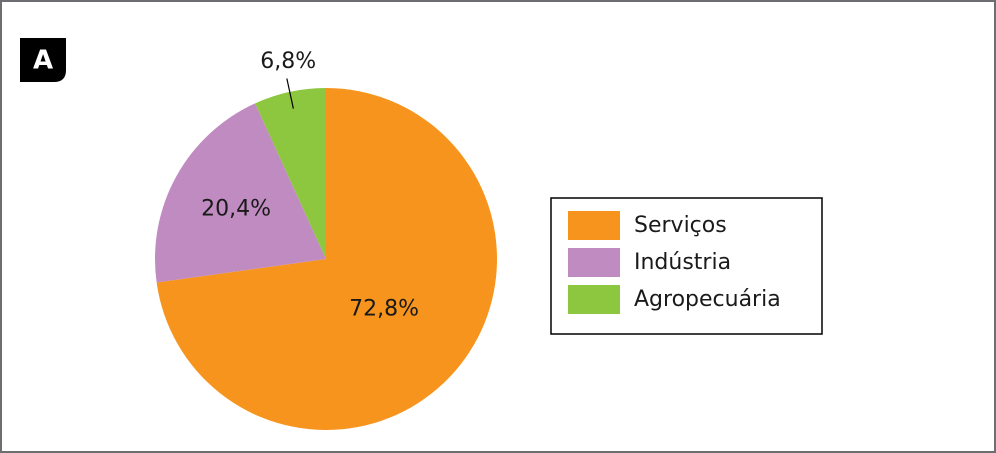 Image resolution: width=996 pixels, height=453 pixels. Describe the element at coordinates (236, 209) in the screenshot. I see `value-label: 20,4%` at that location.